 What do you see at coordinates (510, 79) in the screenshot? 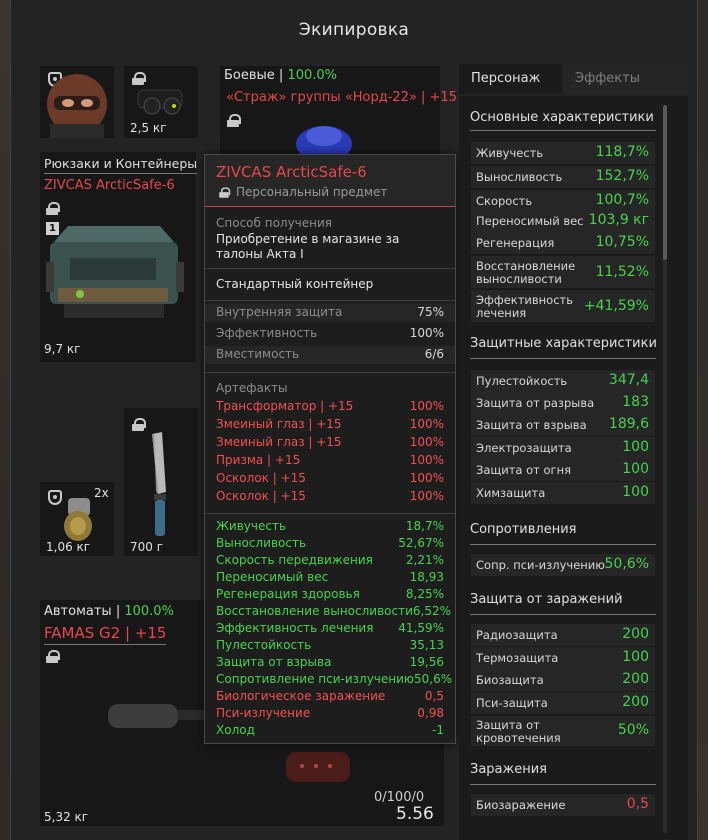
I see `tab-character: Персонаж` at bounding box center [510, 79].